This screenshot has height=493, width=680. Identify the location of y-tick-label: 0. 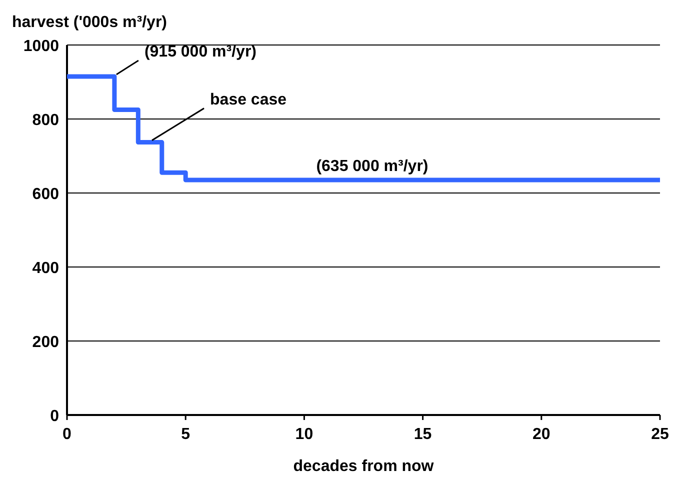
(55, 416).